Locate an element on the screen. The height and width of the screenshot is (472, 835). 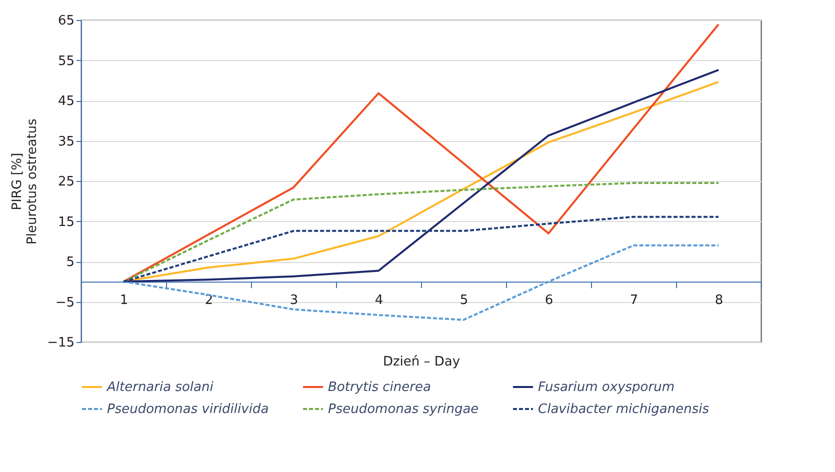
legend-label: Pseudomonas viridilivida is located at coordinates (188, 409).